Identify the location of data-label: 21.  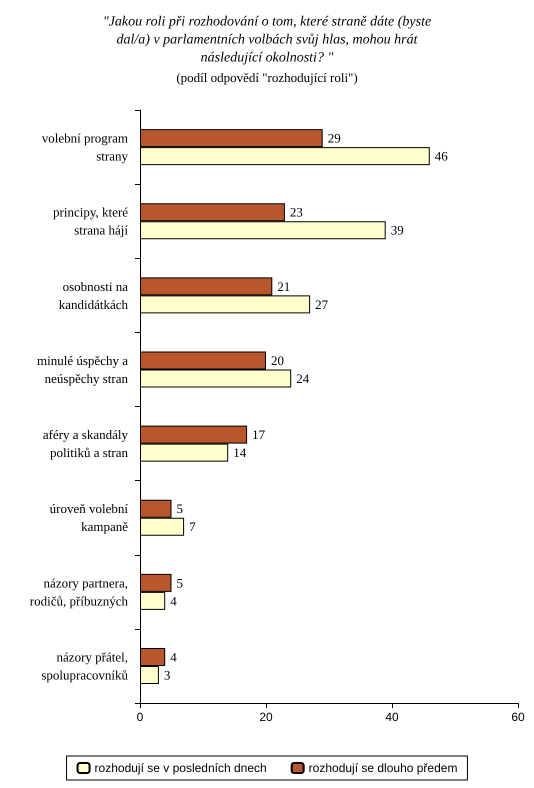
(283, 286).